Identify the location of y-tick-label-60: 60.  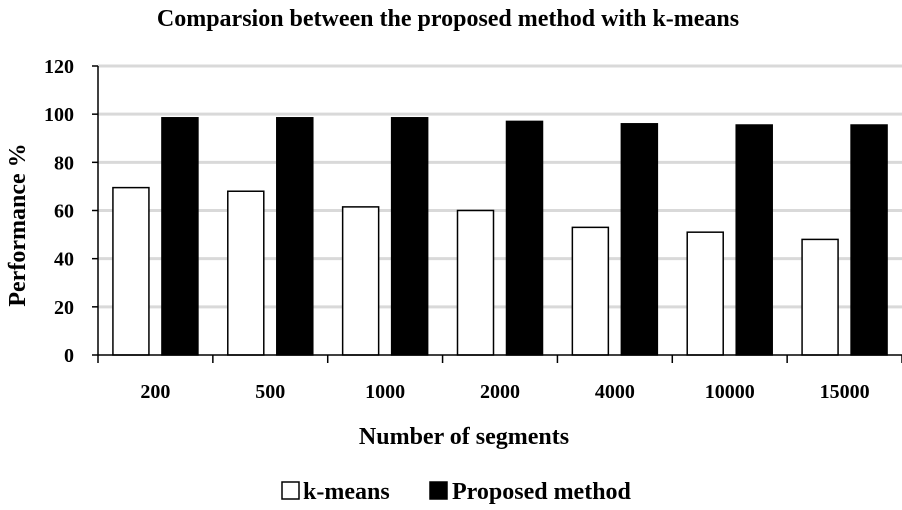
(64, 212).